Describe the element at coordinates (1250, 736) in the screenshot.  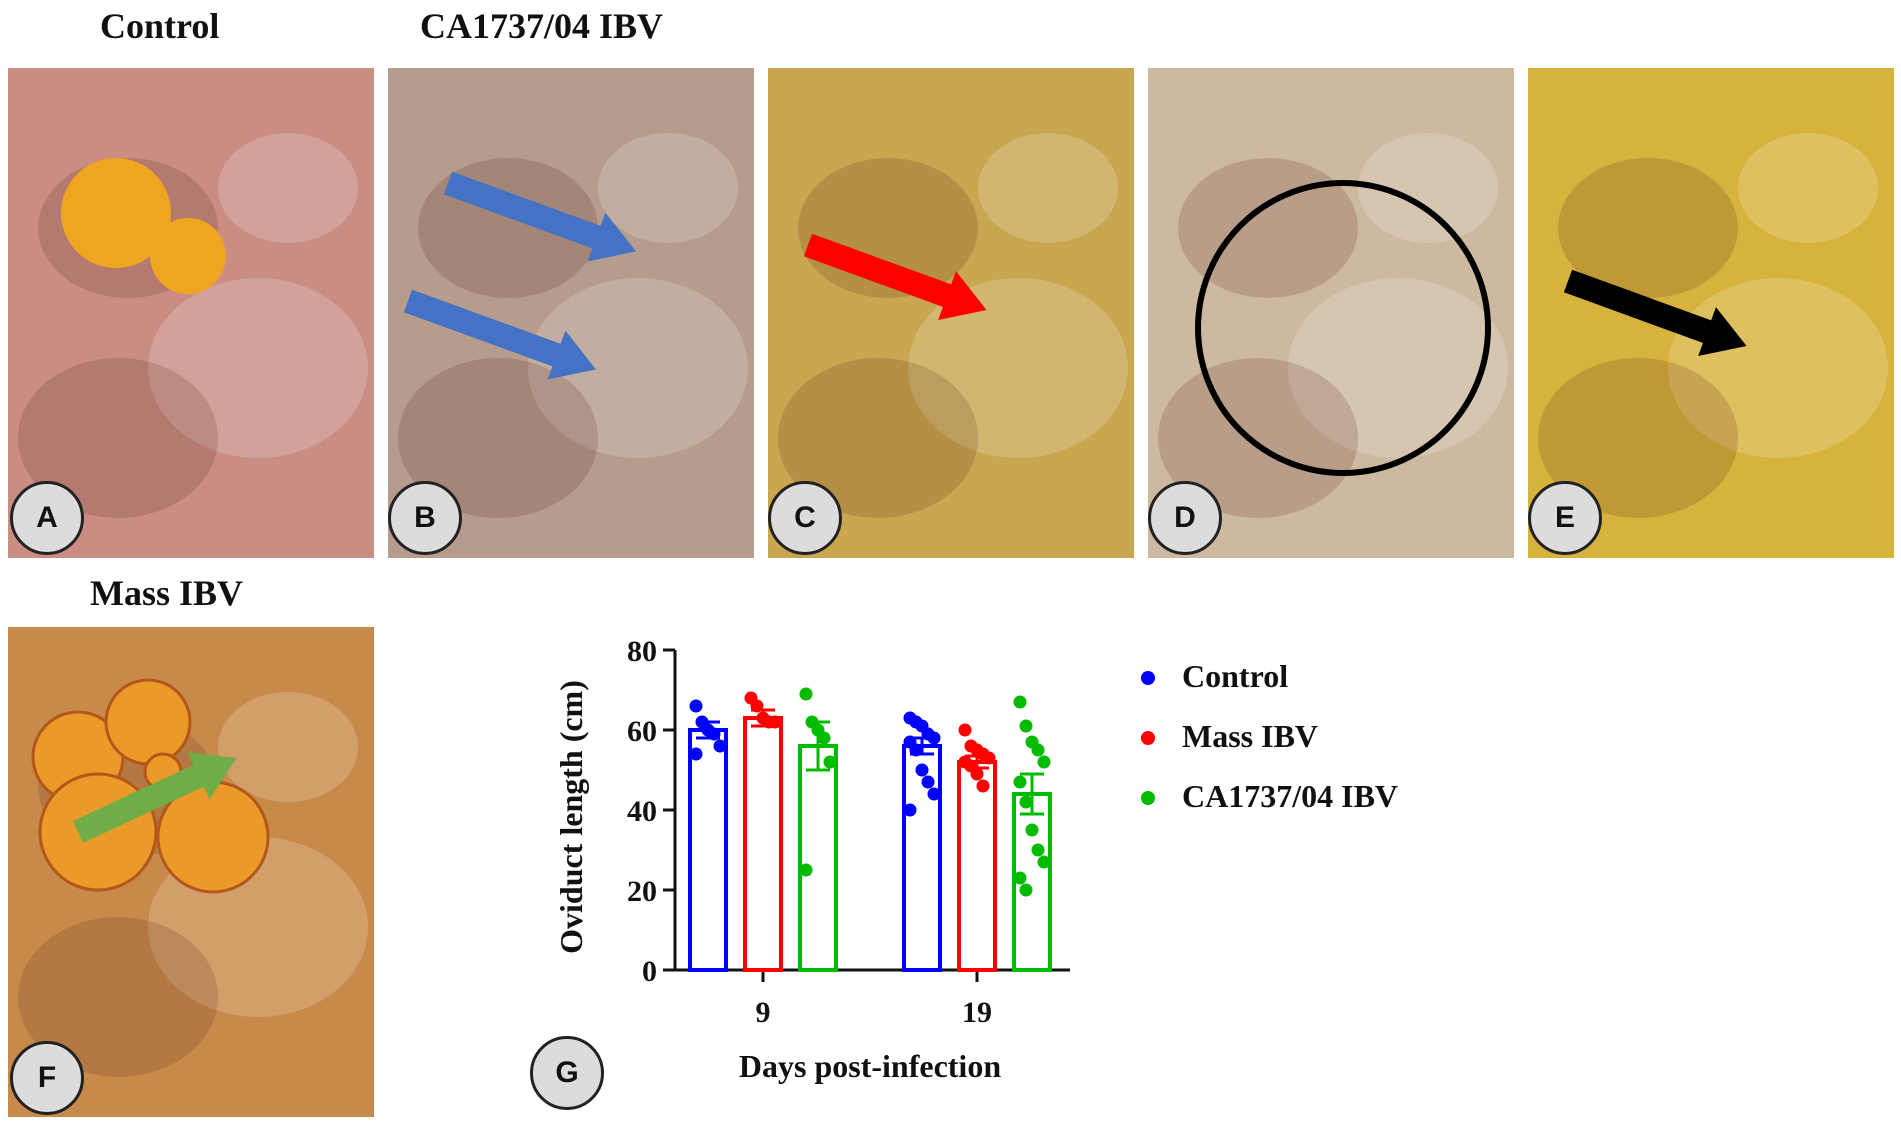
I see `legend-label: Mass IBV` at that location.